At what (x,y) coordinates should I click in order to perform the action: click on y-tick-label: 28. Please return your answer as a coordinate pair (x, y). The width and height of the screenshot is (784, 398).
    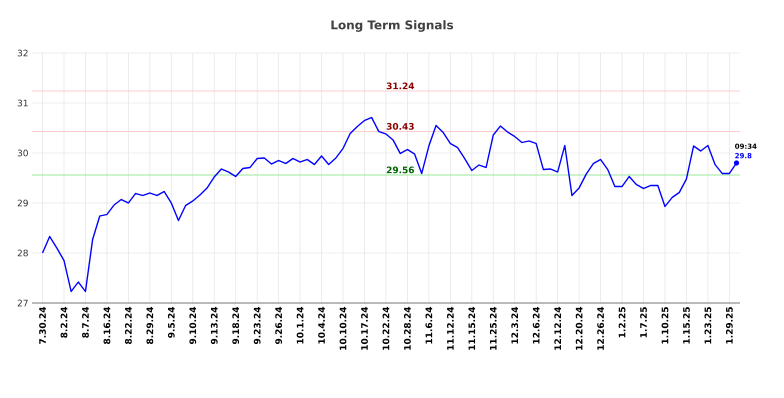
    Looking at the image, I should click on (23, 253).